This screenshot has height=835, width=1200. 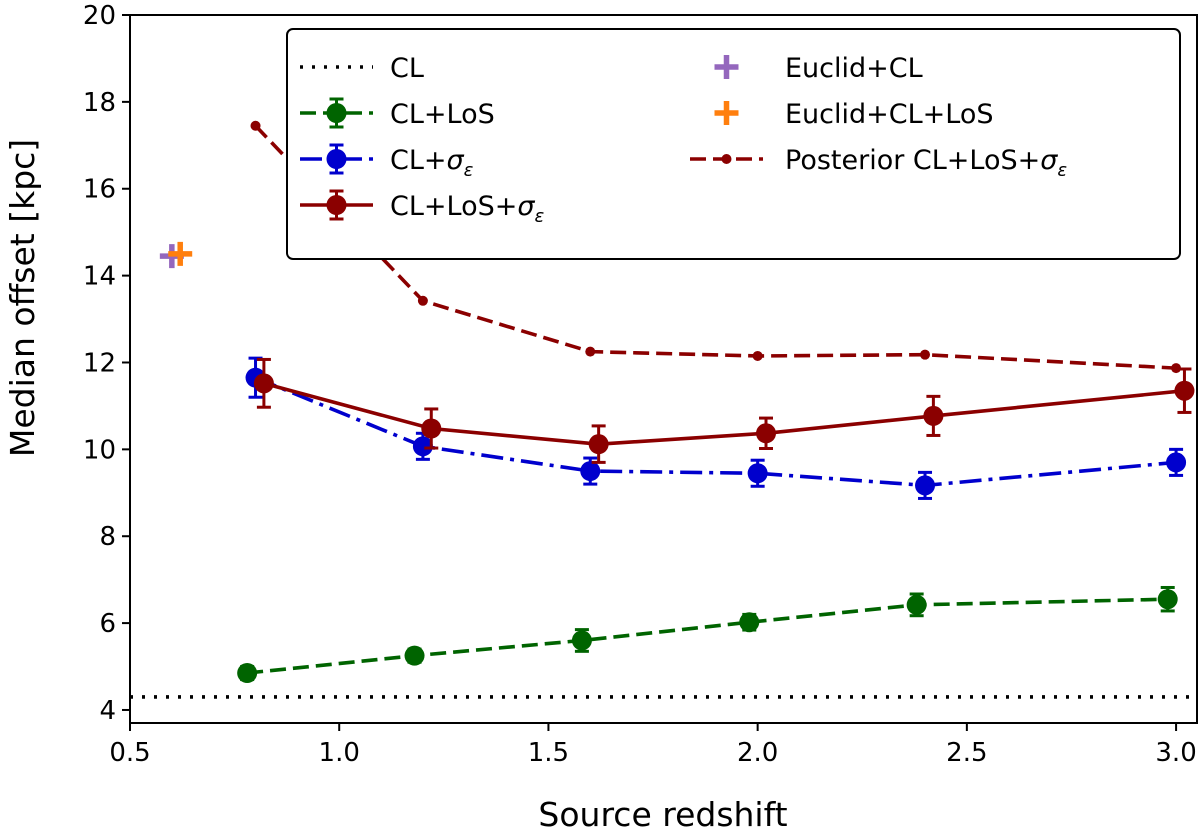 I want to click on y-tick-label: 14, so click(x=99, y=277).